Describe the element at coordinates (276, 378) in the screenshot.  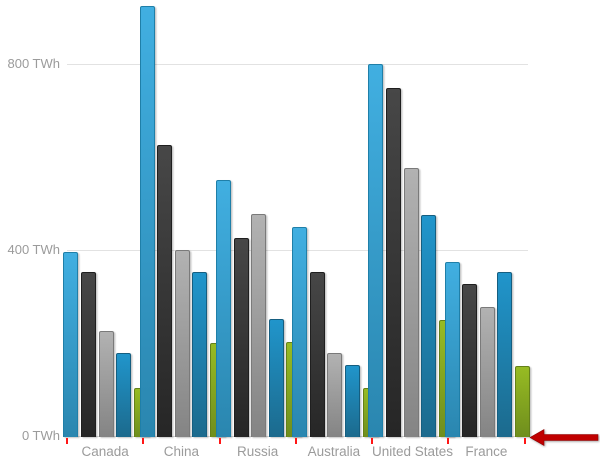
I see `bar-russia-series-4-blue` at that location.